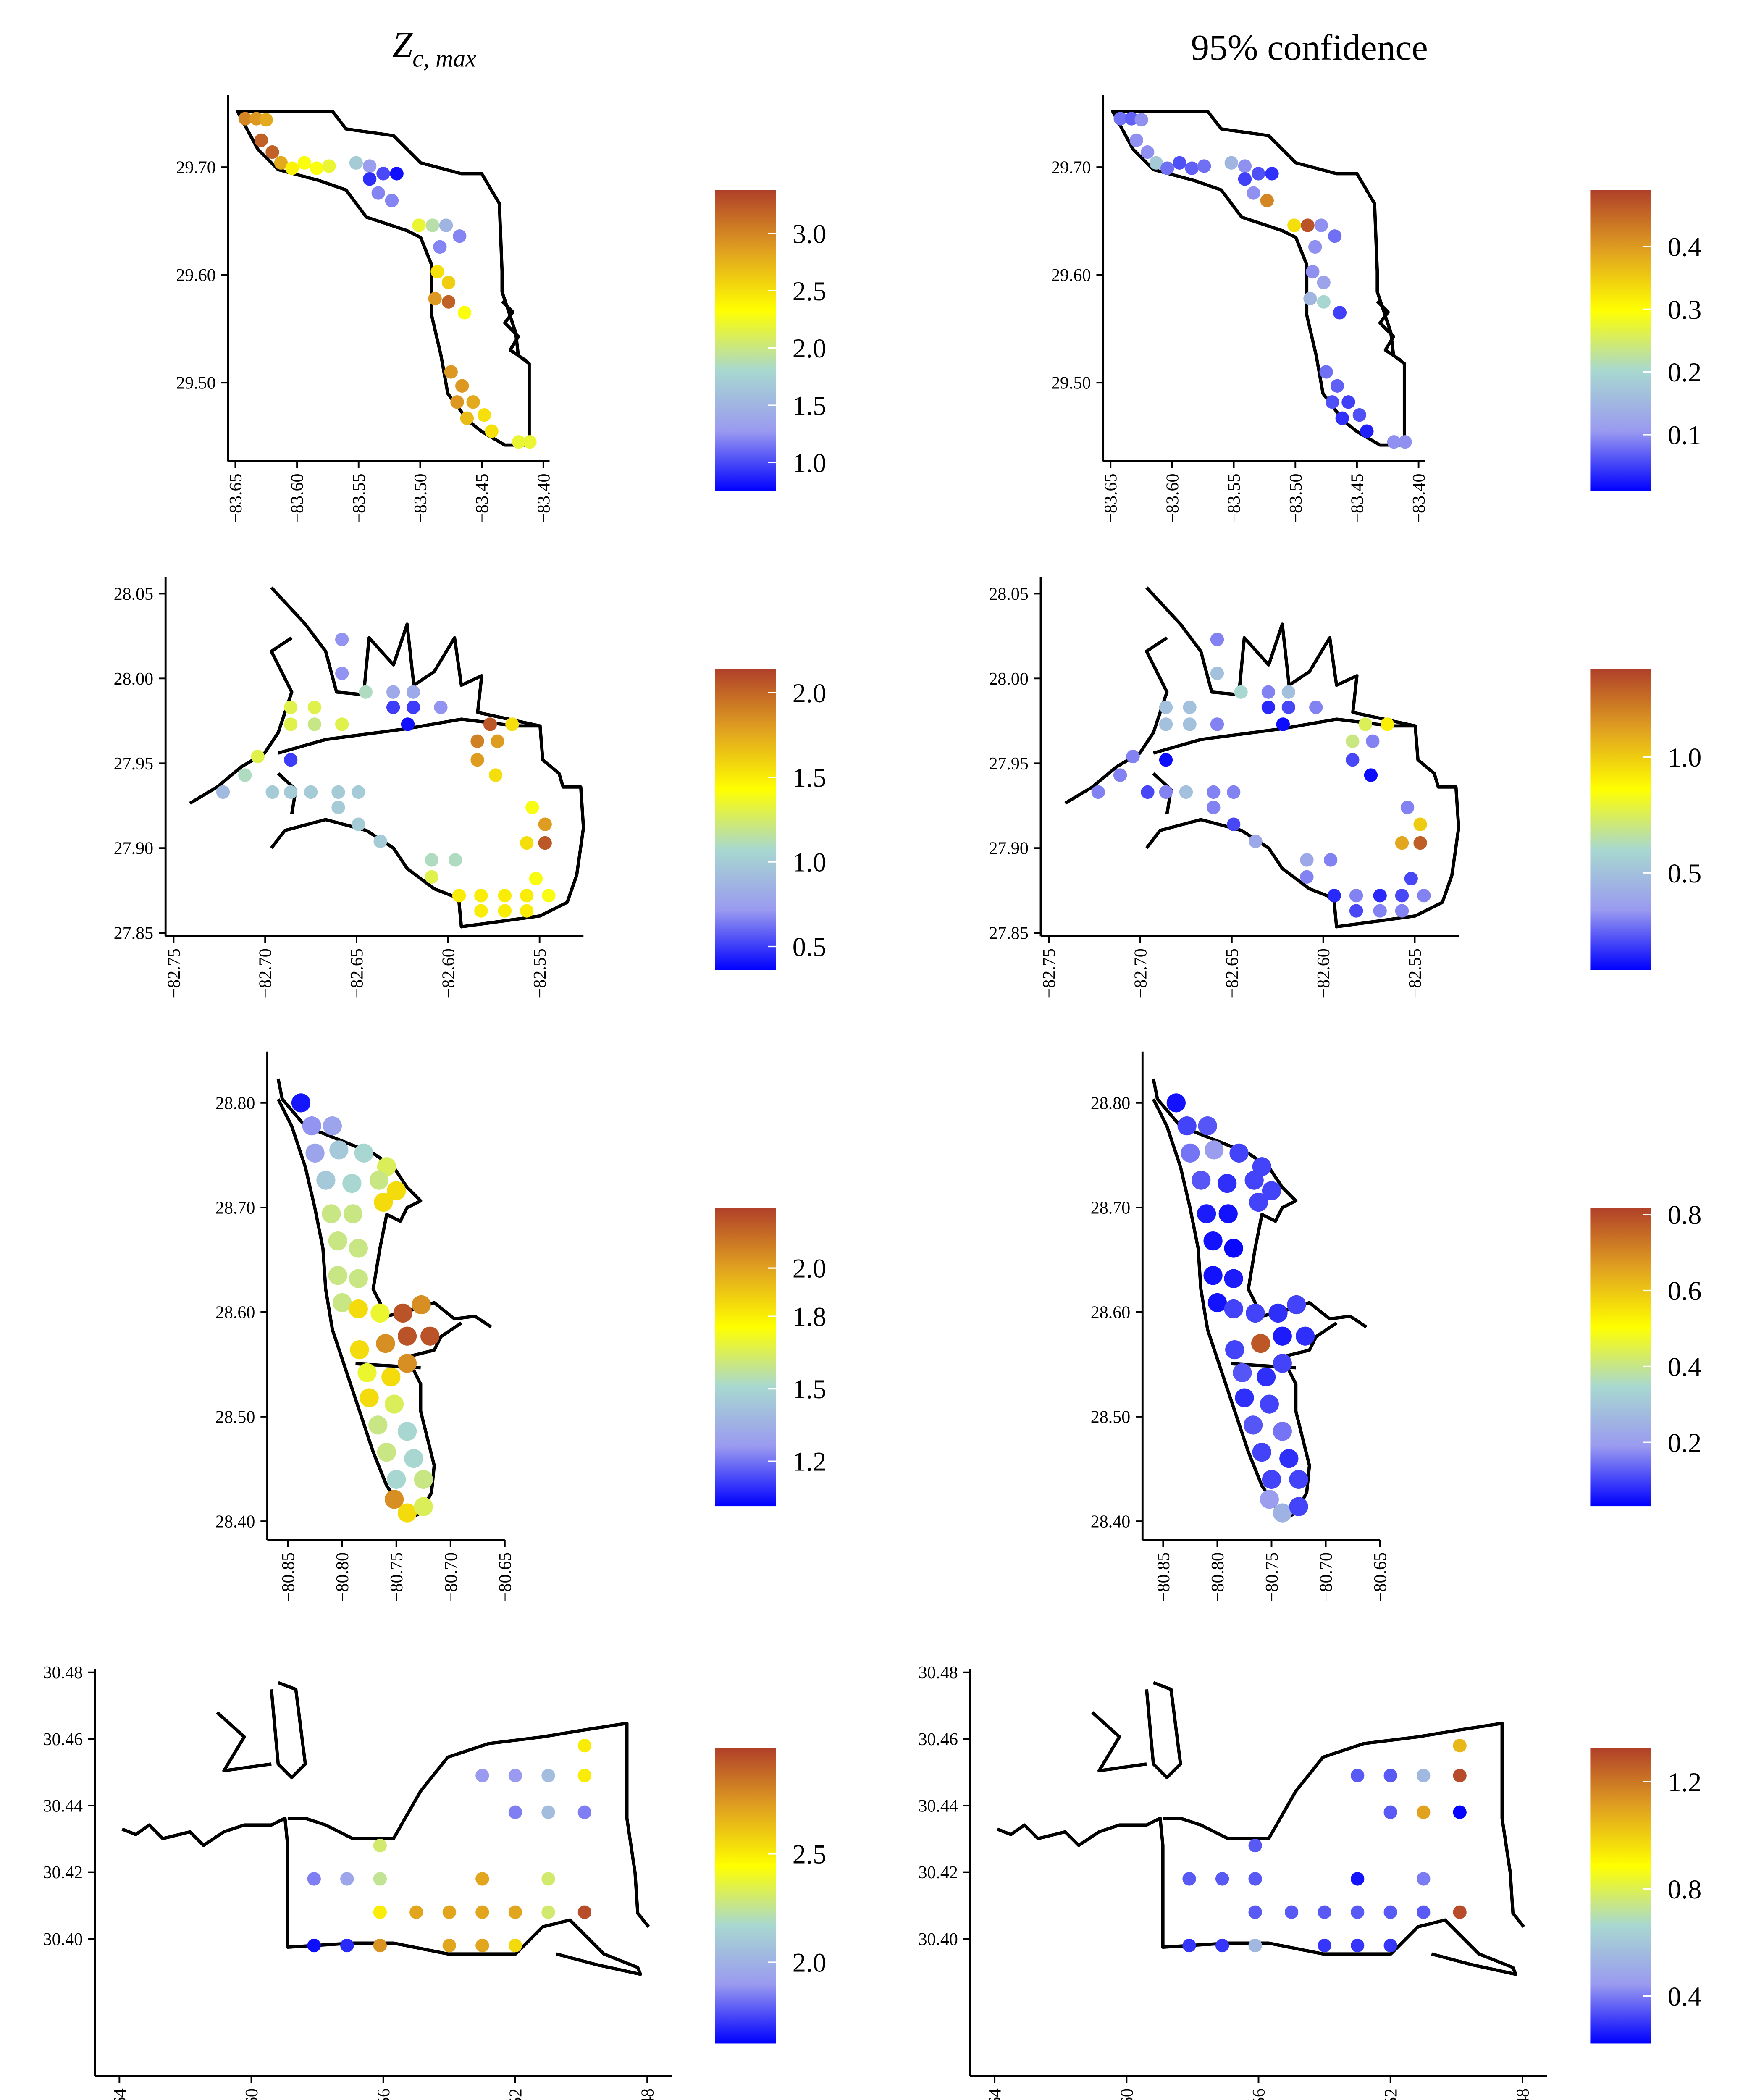 The width and height of the screenshot is (1764, 2100). Describe the element at coordinates (342, 1577) in the screenshot. I see `x-tick-label: −80.80` at that location.